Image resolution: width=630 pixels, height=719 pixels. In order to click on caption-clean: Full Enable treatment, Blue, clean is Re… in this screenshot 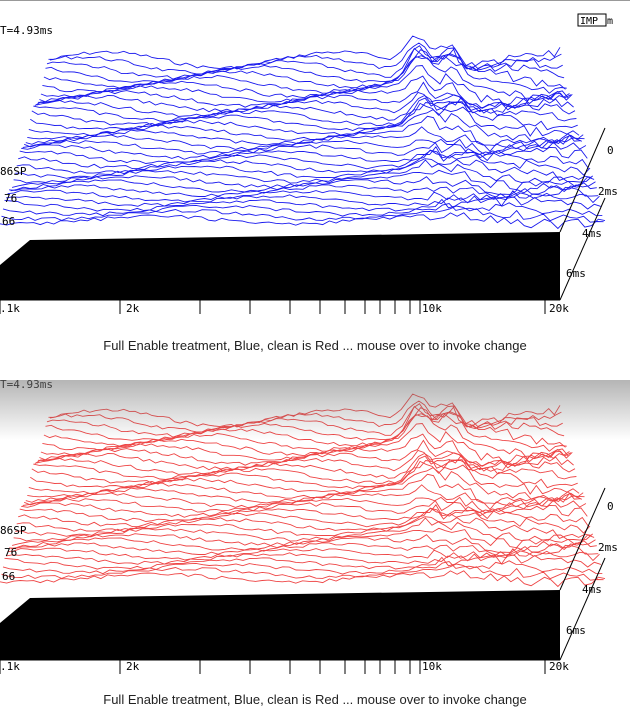, I will do `click(315, 699)`.